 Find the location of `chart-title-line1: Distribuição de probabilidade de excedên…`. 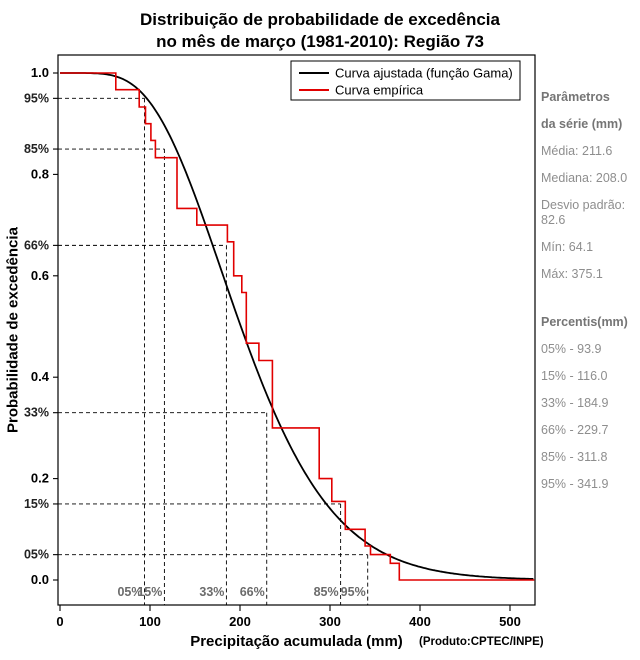

chart-title-line1: Distribuição de probabilidade de excedên… is located at coordinates (320, 19).